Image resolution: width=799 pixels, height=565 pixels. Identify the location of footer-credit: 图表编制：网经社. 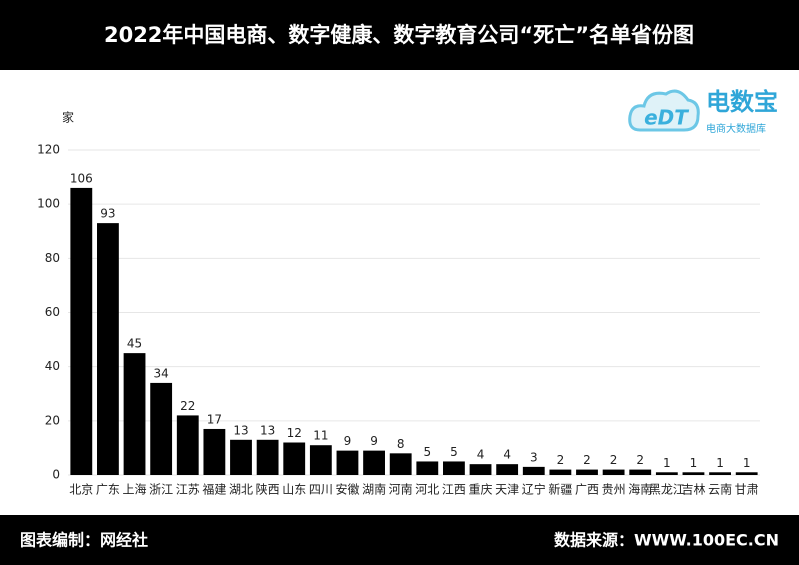
(84, 540).